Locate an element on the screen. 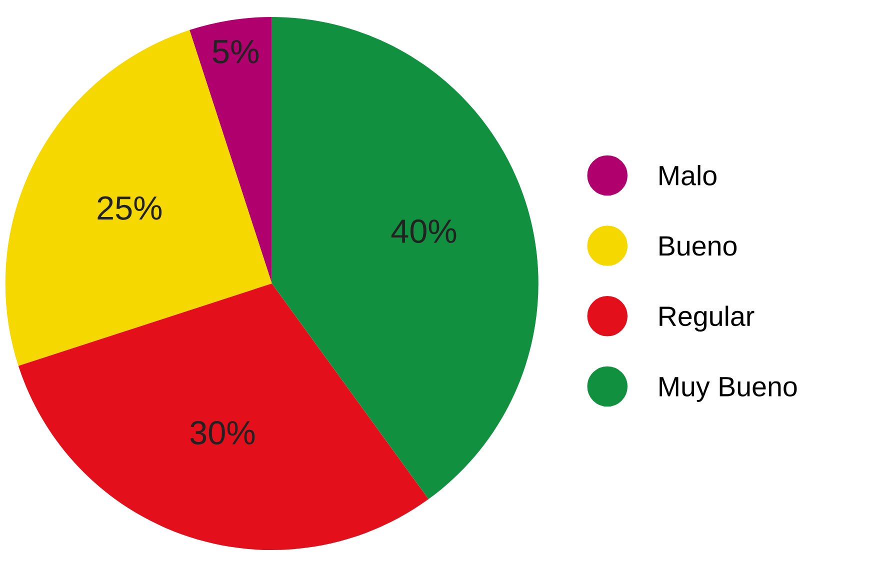 This screenshot has height=567, width=877. data-label: 5% is located at coordinates (235, 52).